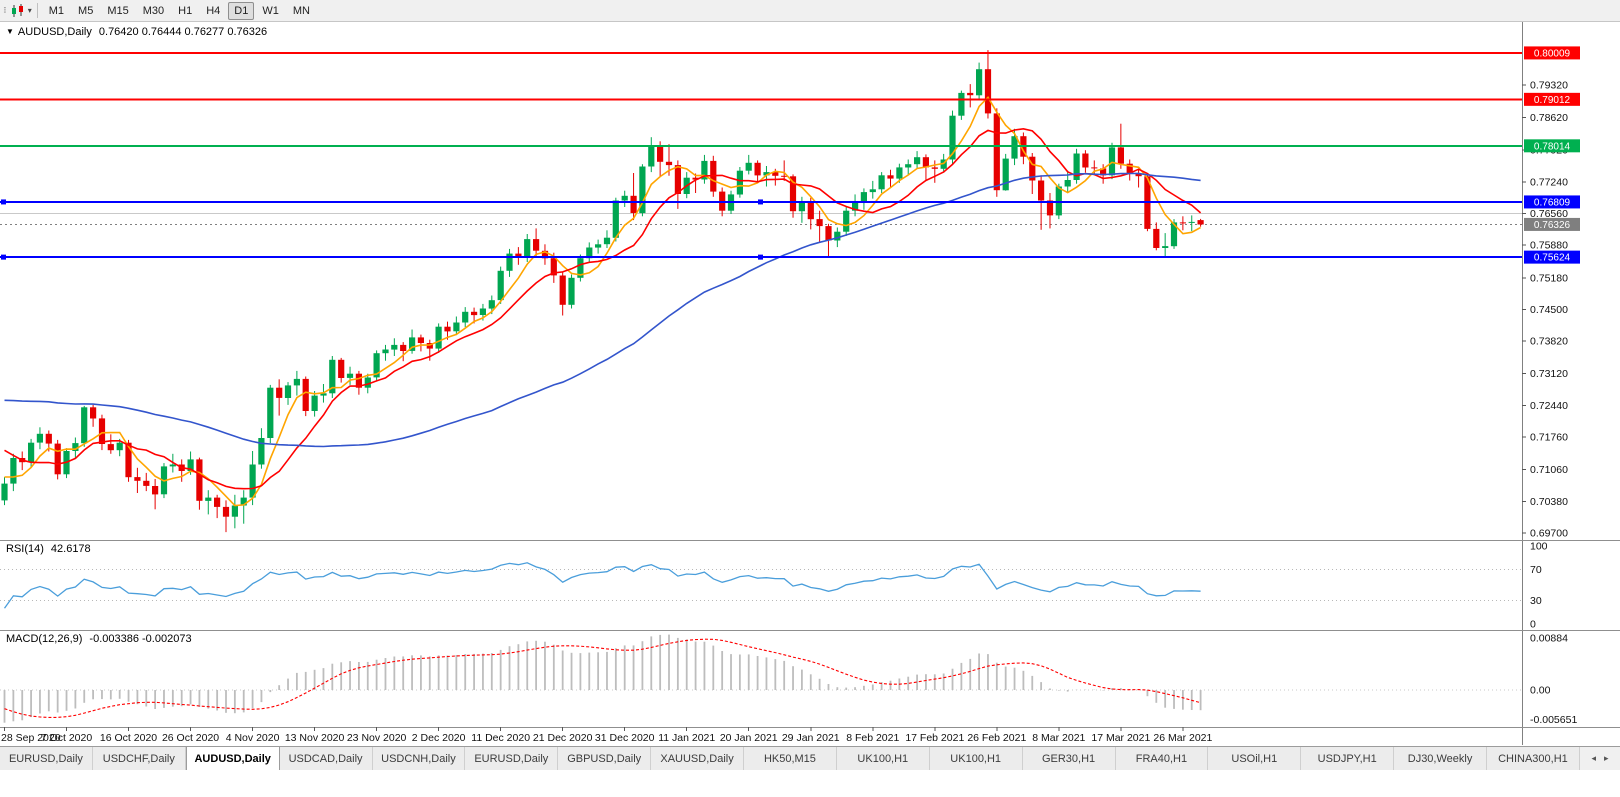 This screenshot has width=1620, height=797. I want to click on timeframe-button-h1: H1, so click(185, 10).